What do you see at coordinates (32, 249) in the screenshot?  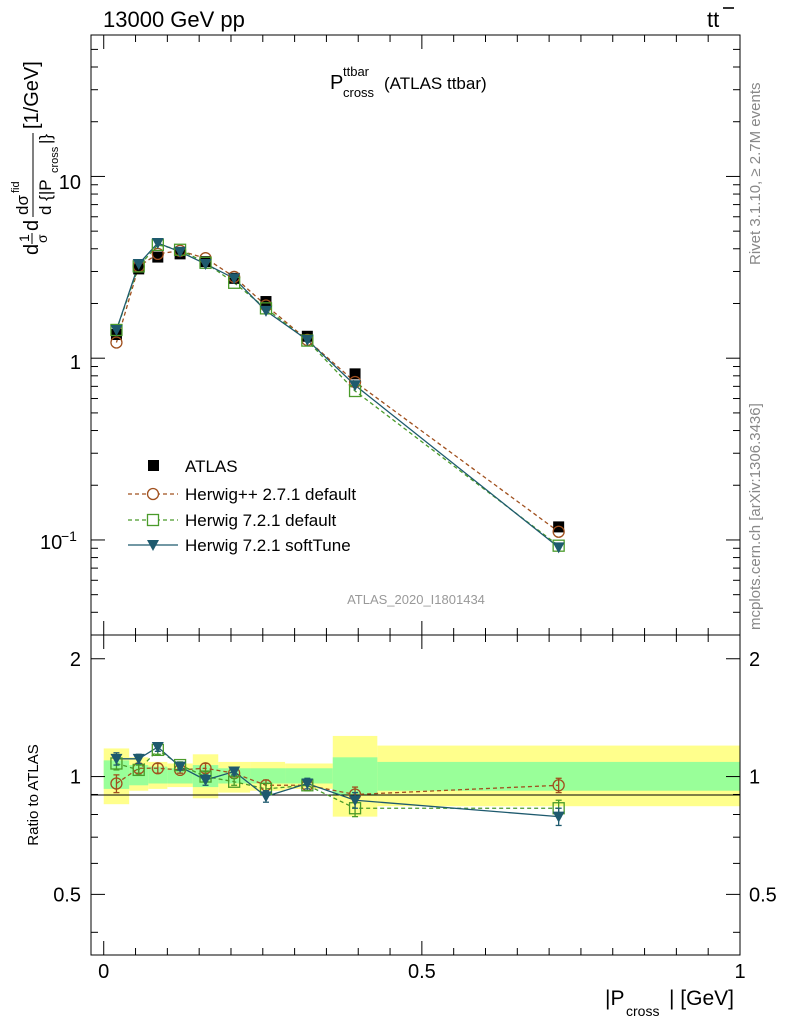 I see `ylabel-d1: d` at bounding box center [32, 249].